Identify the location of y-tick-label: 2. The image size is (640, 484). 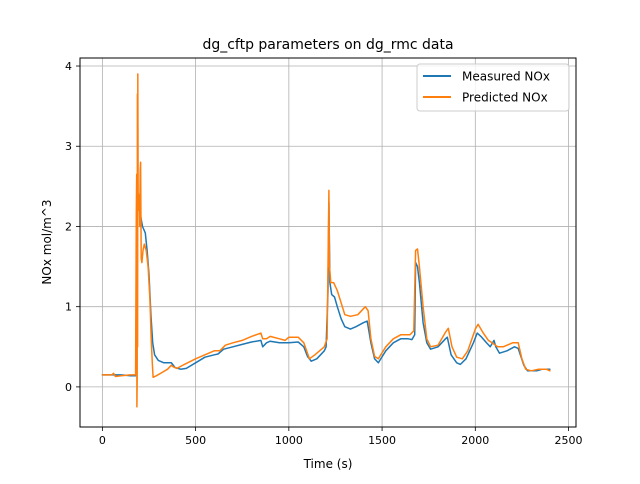
(68, 226).